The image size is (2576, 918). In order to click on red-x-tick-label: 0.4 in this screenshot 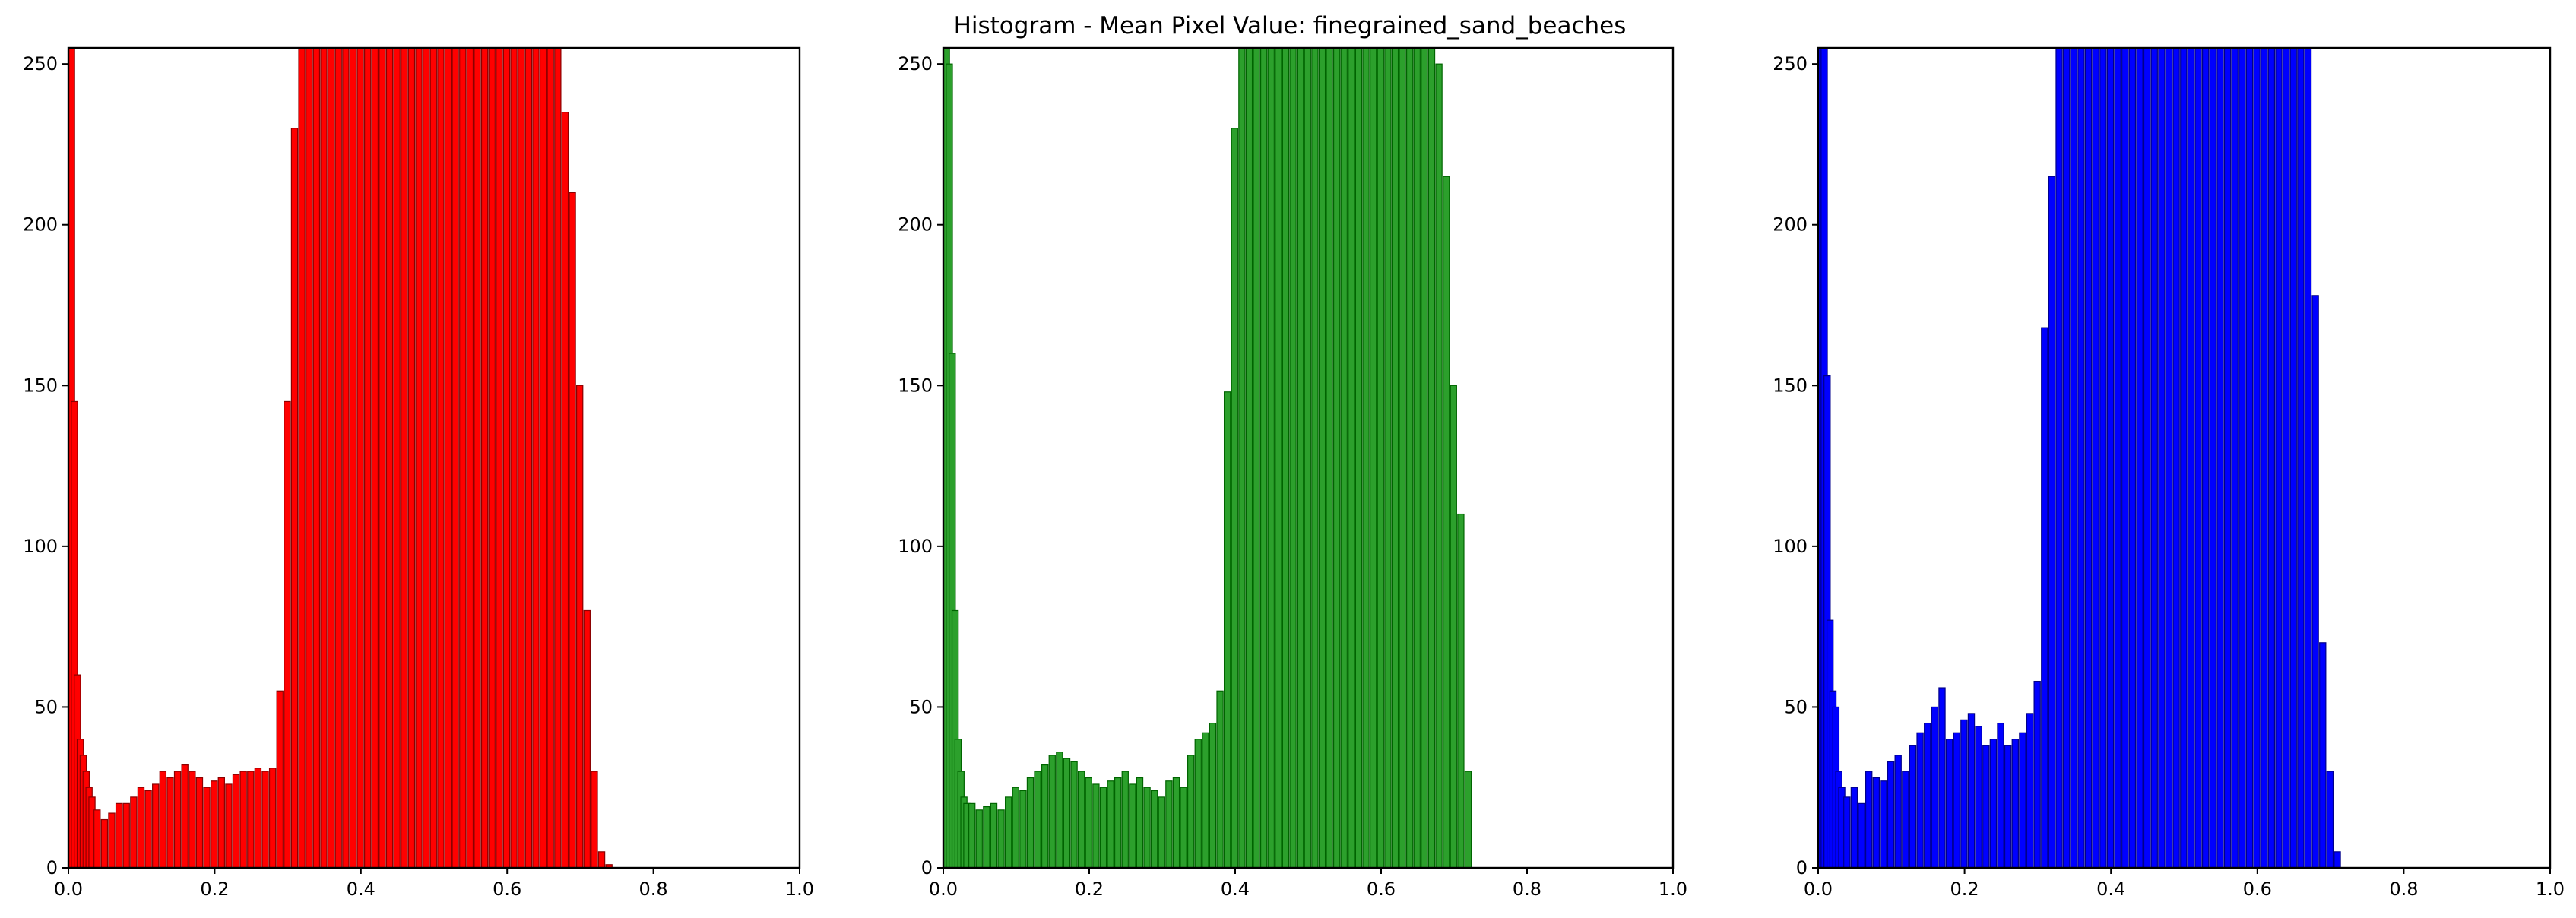, I will do `click(361, 889)`.